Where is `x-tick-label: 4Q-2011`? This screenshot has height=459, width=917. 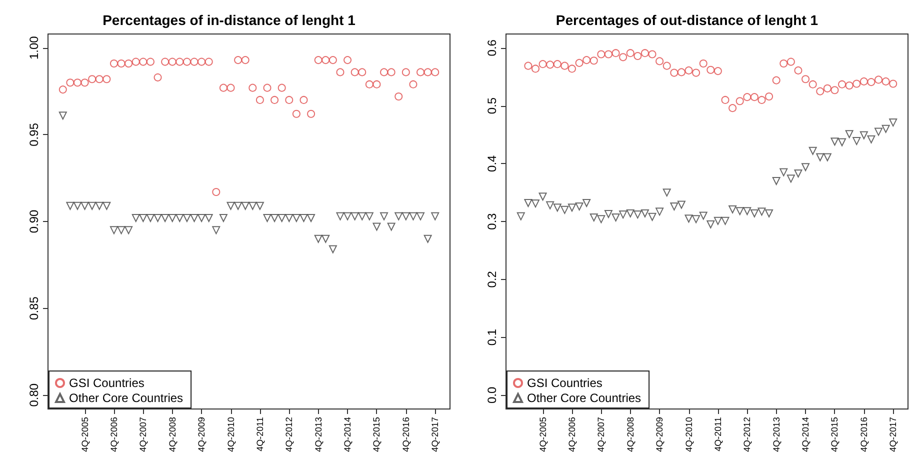
x-tick-label: 4Q-2011 is located at coordinates (259, 434).